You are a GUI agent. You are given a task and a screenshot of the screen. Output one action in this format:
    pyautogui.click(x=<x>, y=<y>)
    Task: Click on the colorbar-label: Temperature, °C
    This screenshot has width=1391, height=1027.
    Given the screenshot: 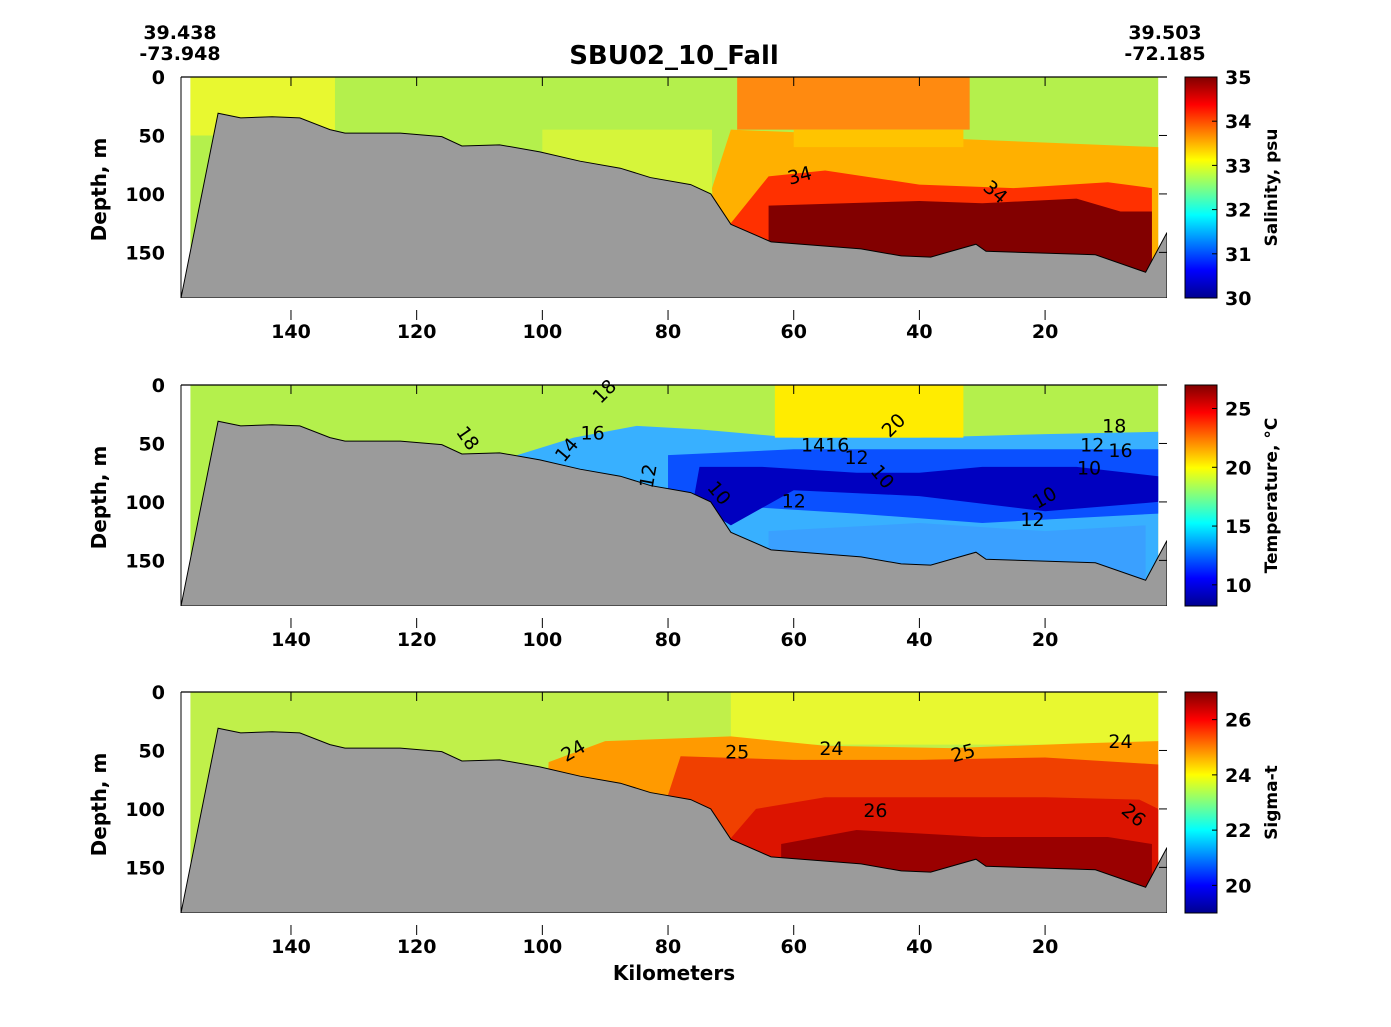 What is the action you would take?
    pyautogui.click(x=1272, y=496)
    